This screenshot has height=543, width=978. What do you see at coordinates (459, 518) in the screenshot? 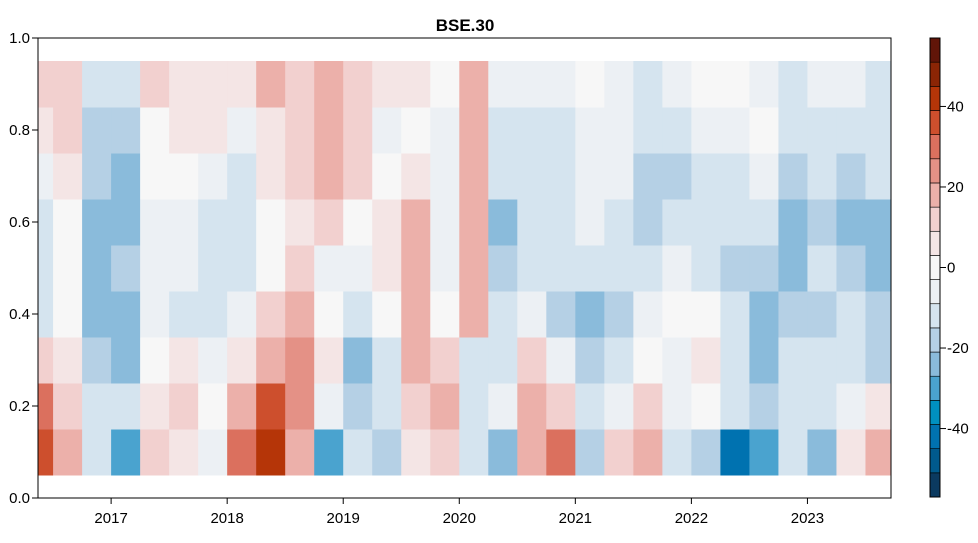
I see `x-tick-label: 2020` at bounding box center [459, 518].